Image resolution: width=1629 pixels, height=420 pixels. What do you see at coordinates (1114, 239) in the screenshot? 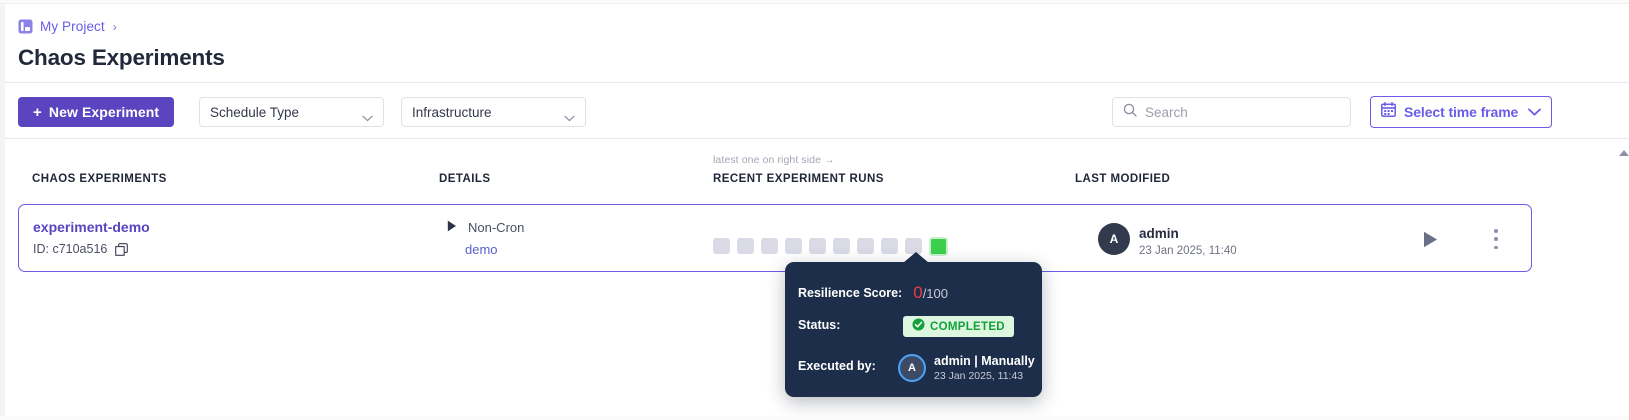
I see `avatar: A` at bounding box center [1114, 239].